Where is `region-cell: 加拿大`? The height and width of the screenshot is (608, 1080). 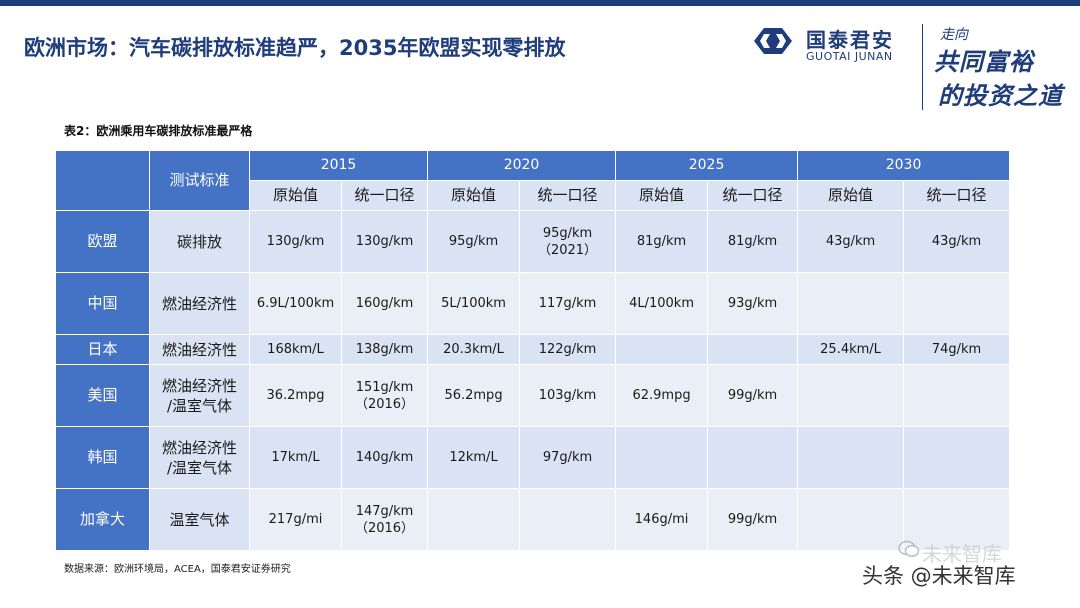
region-cell: 加拿大 is located at coordinates (102, 519).